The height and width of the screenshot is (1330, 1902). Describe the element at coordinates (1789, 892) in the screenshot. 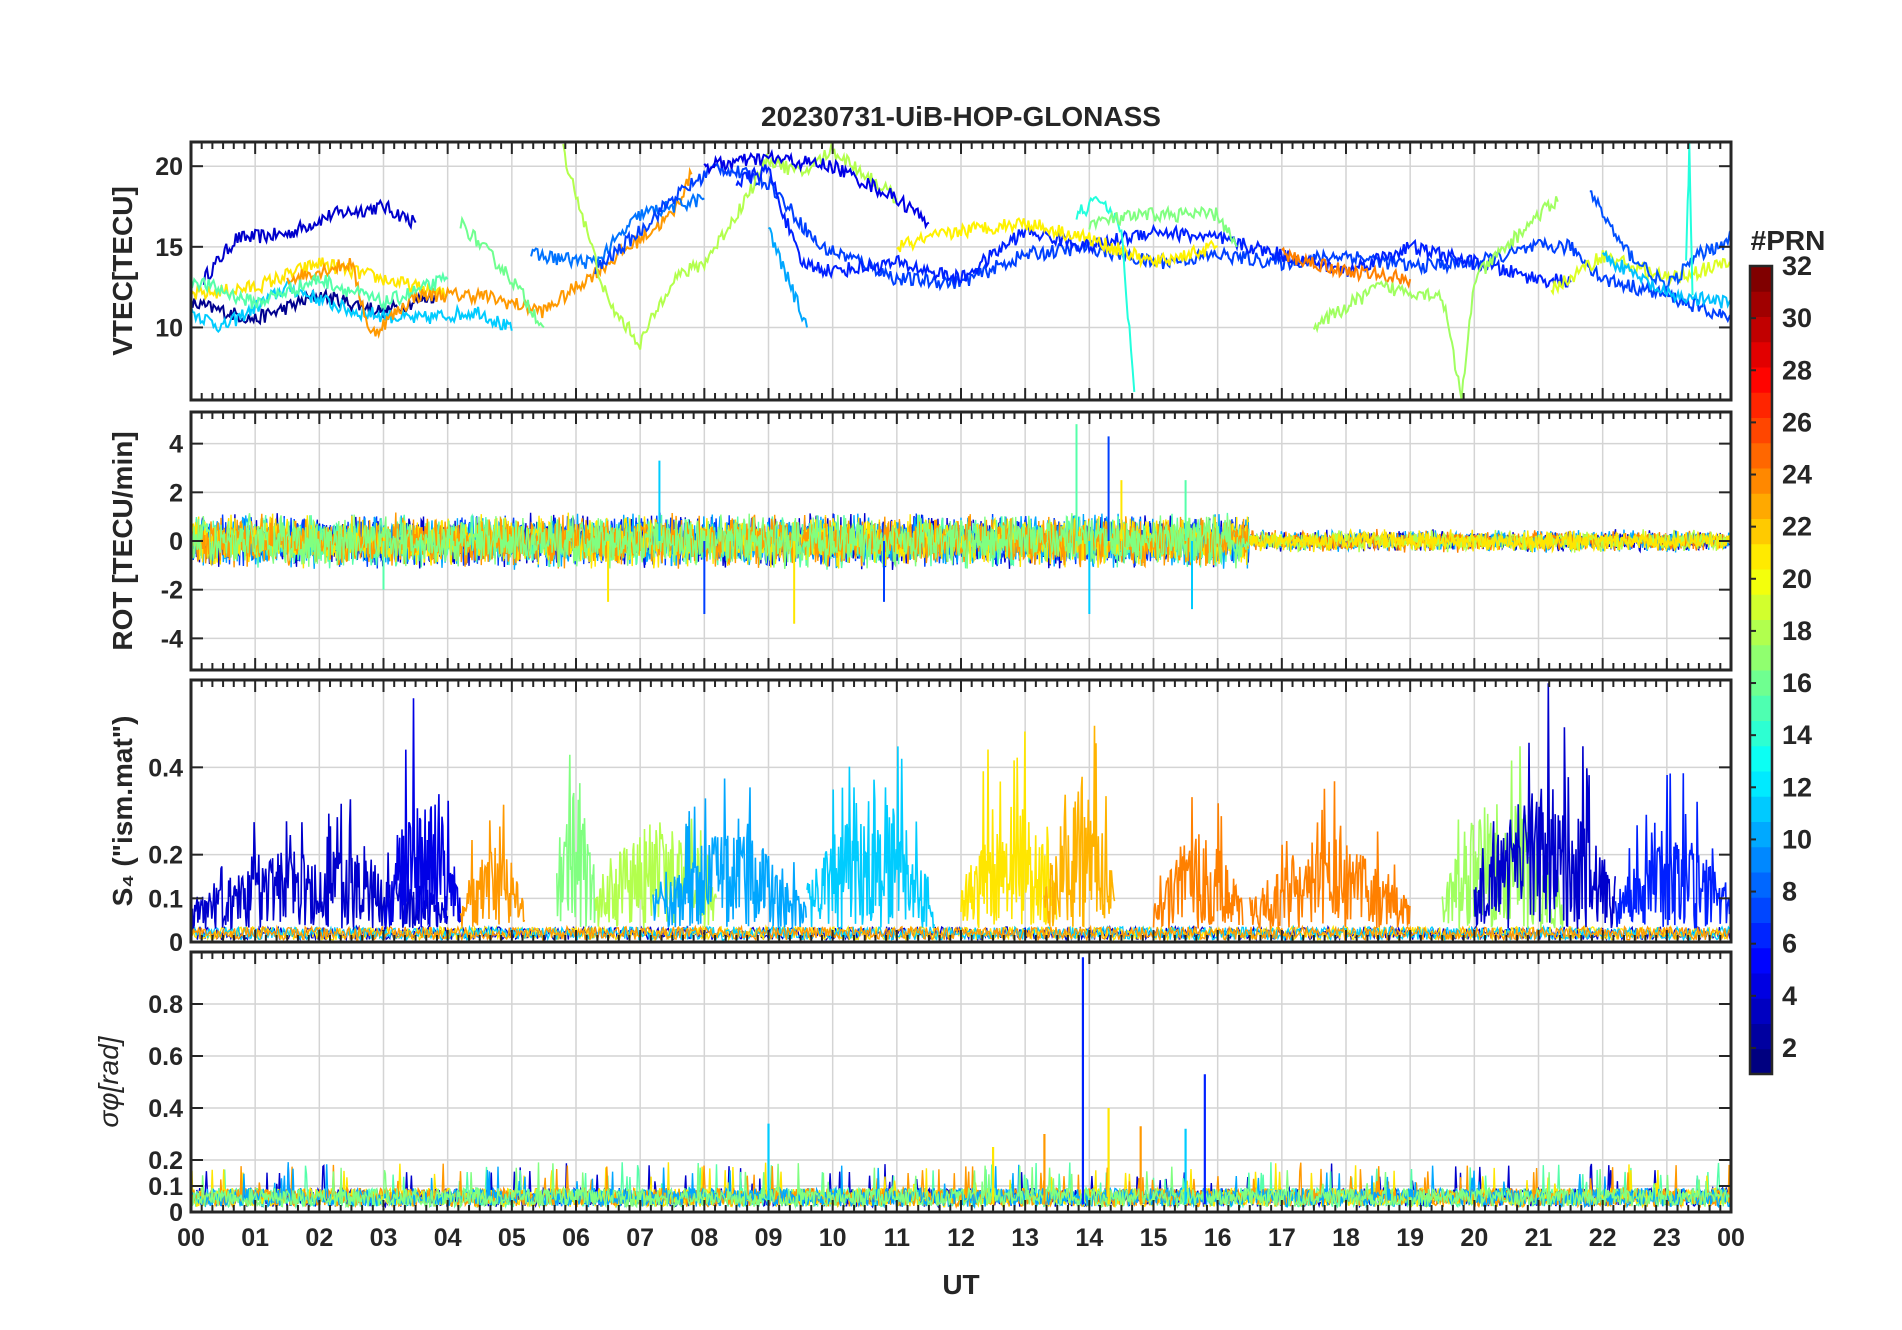

I see `colorbar-tick-label: 8` at that location.